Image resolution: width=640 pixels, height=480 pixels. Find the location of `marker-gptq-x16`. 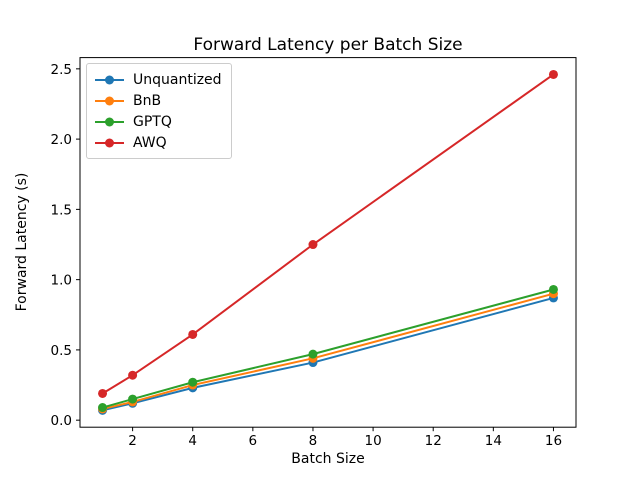

marker-gptq-x16 is located at coordinates (553, 289).